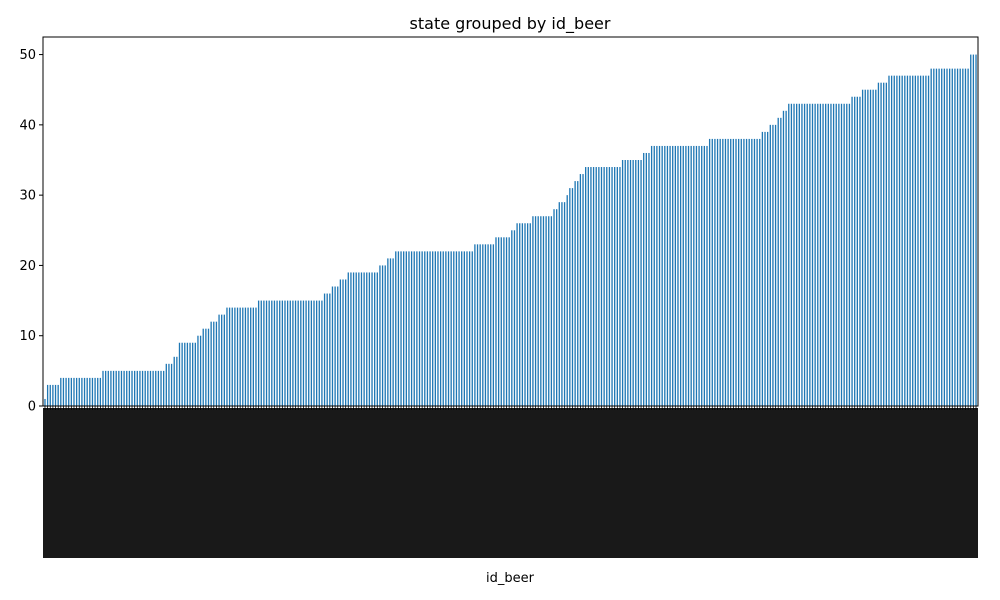  Describe the element at coordinates (27, 125) in the screenshot. I see `y-tick-label: 40` at that location.